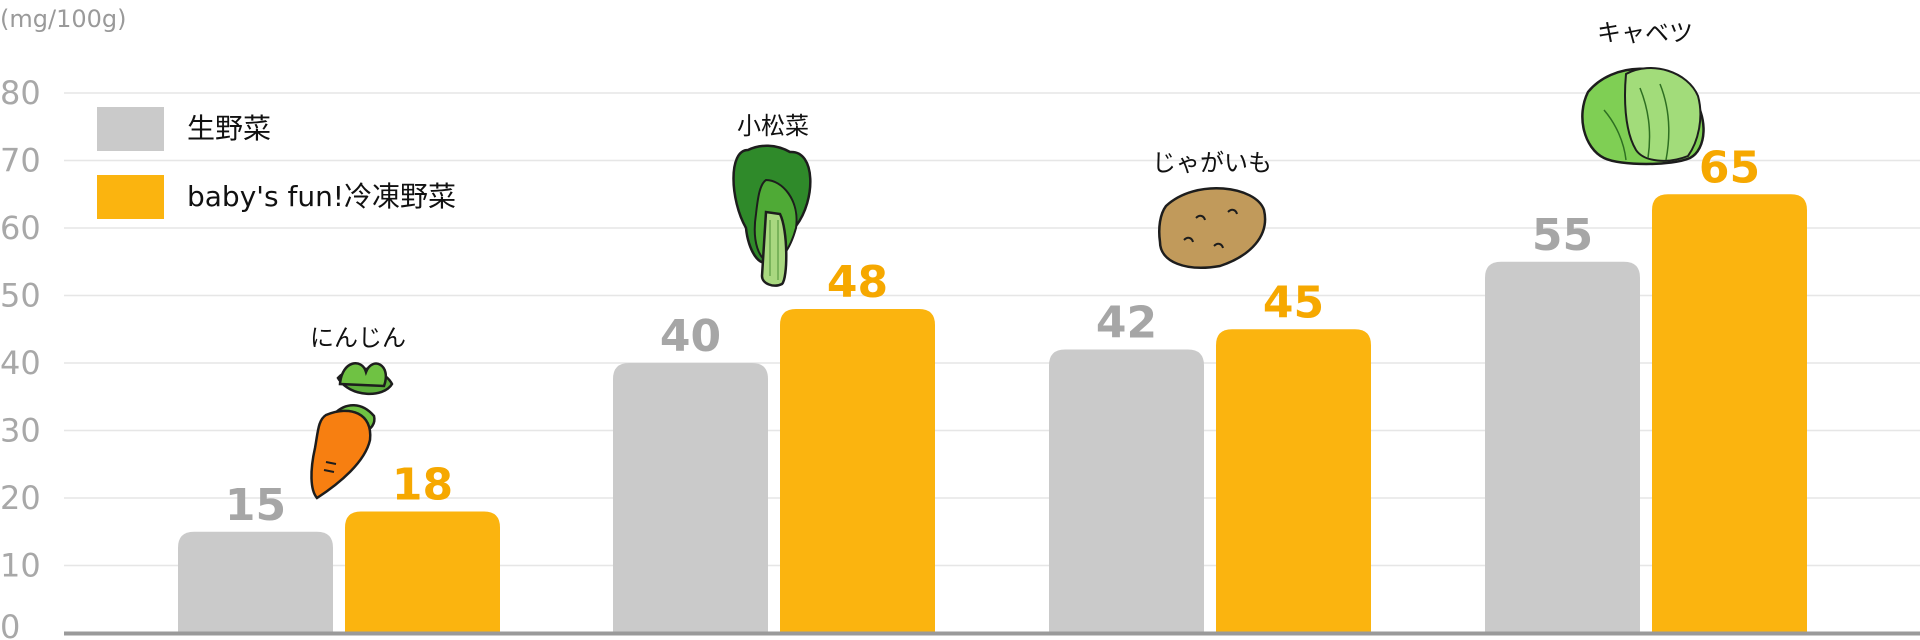  I want to click on unit-label: (mg/100g), so click(63, 19).